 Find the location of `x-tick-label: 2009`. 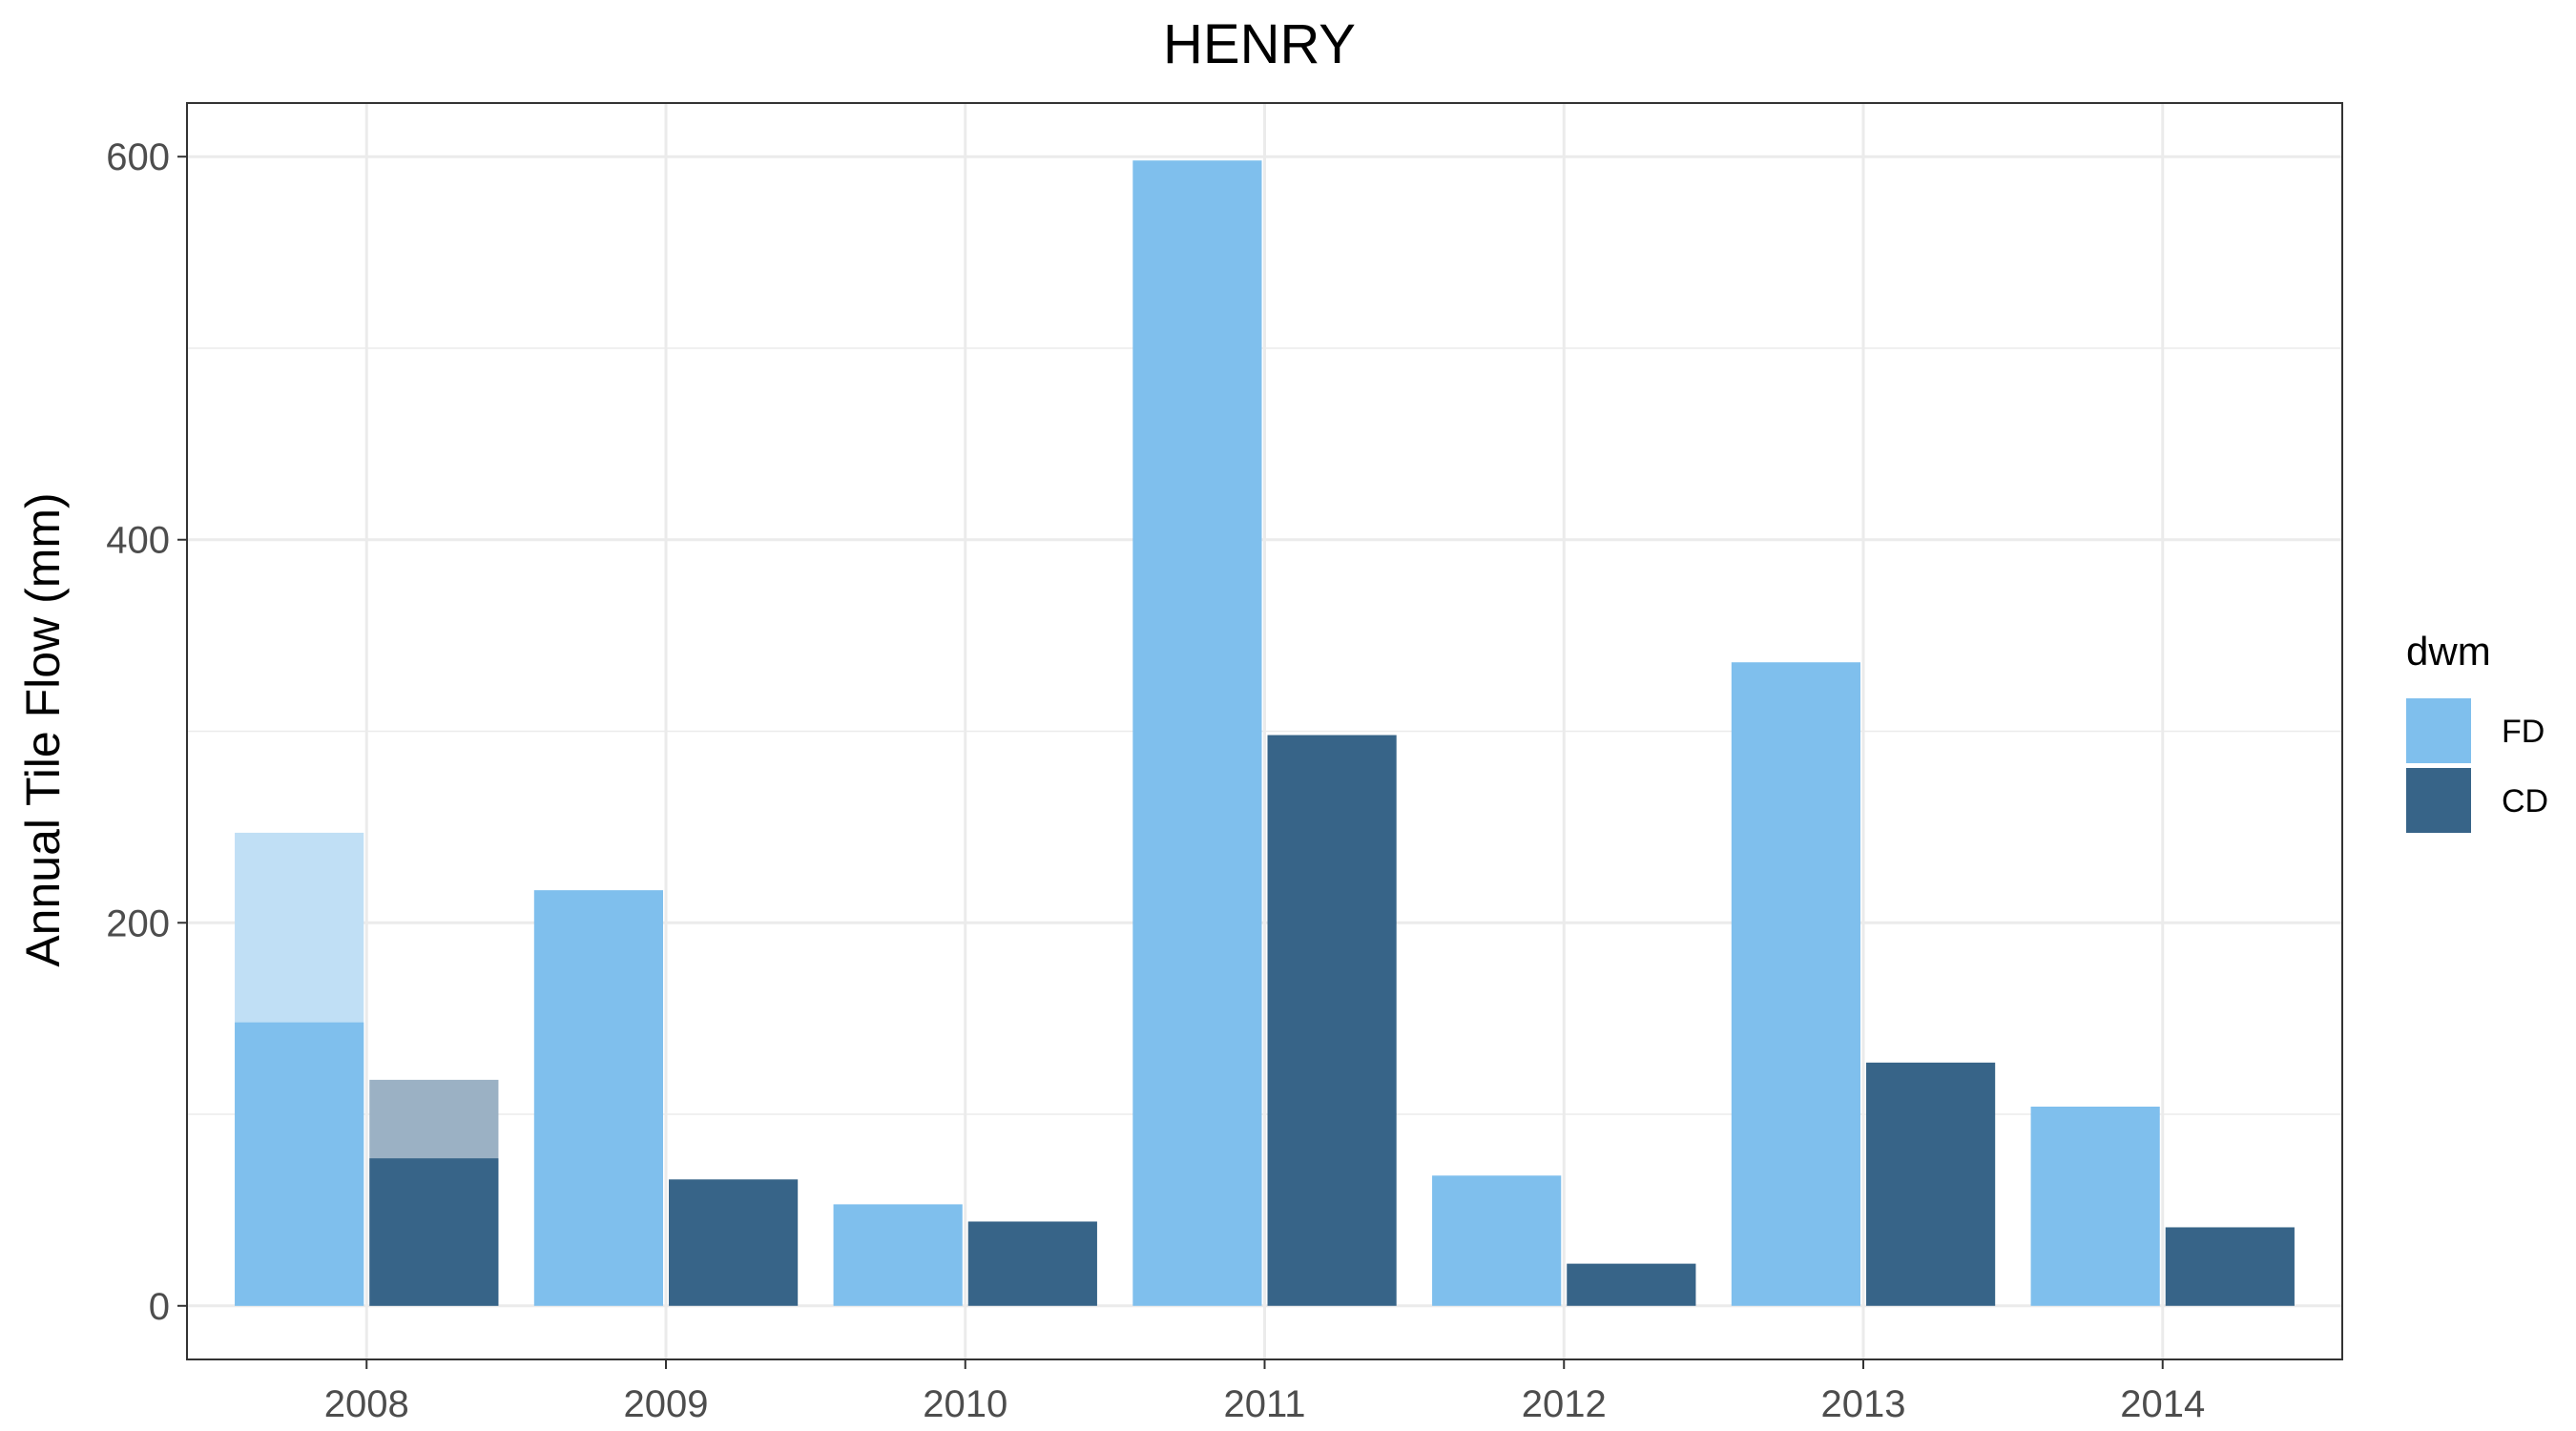

x-tick-label: 2009 is located at coordinates (666, 1404).